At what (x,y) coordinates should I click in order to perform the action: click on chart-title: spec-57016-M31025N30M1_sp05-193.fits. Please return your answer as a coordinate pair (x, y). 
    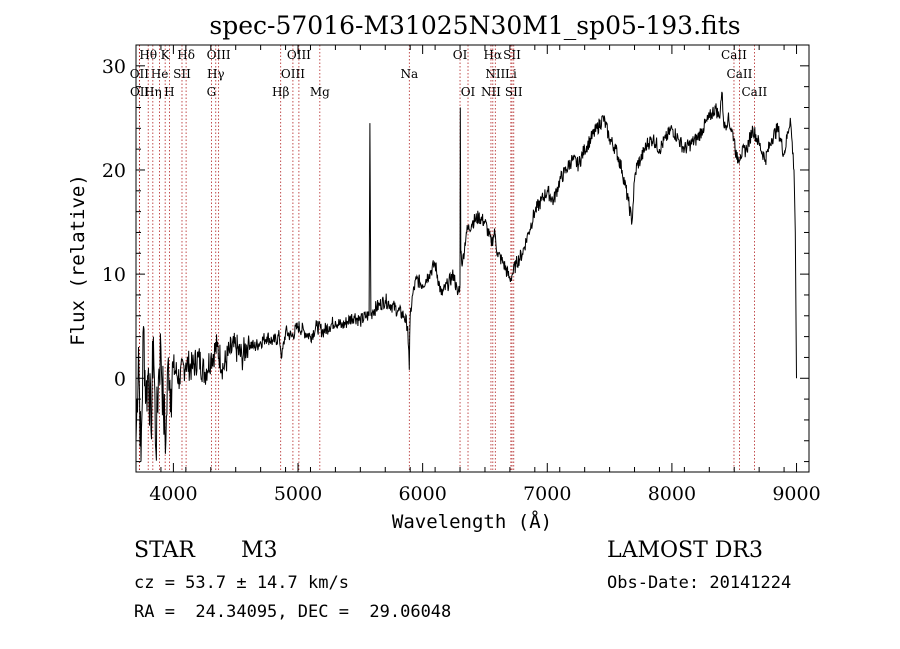
    Looking at the image, I should click on (474, 25).